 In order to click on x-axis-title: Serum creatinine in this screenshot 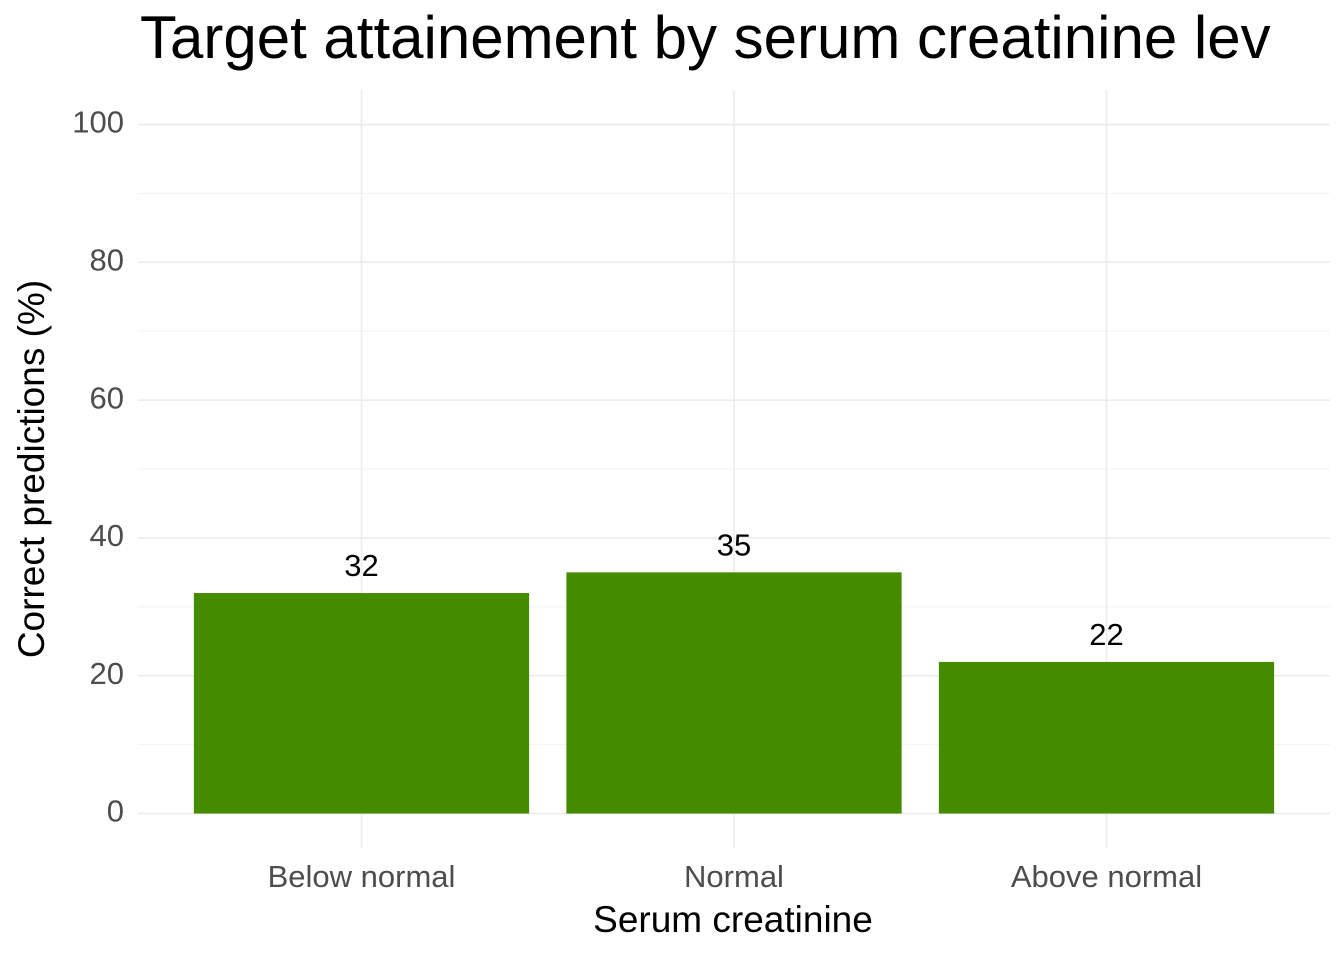, I will do `click(733, 919)`.